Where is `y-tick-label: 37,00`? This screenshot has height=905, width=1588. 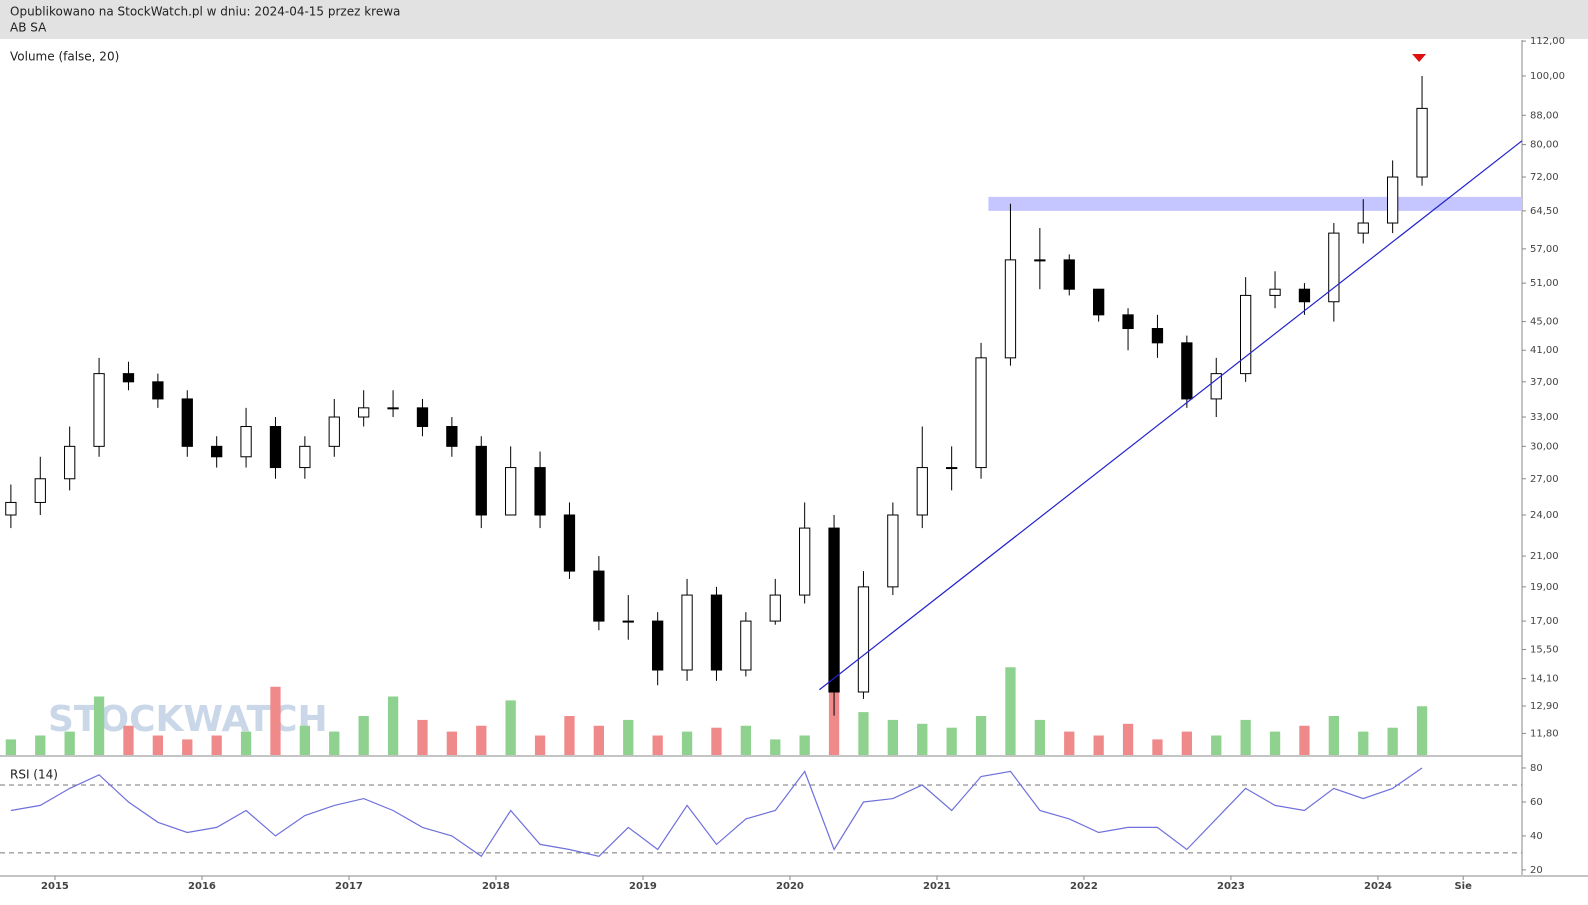
y-tick-label: 37,00 is located at coordinates (1544, 382).